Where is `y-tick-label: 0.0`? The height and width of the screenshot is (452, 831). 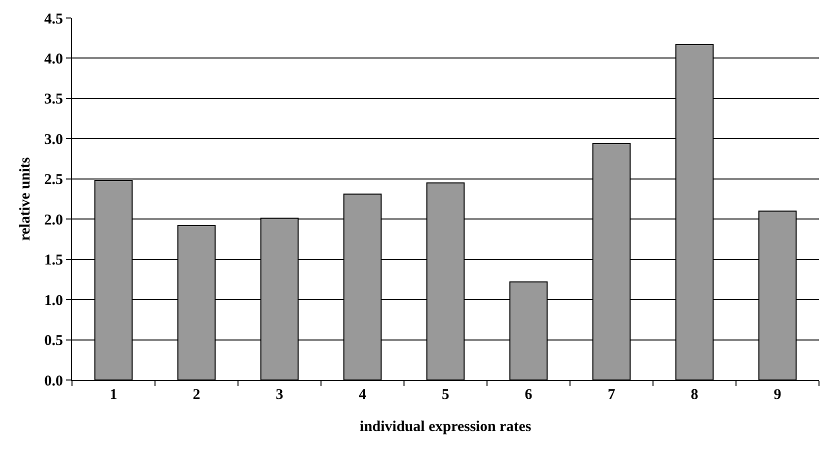 y-tick-label: 0.0 is located at coordinates (53, 381).